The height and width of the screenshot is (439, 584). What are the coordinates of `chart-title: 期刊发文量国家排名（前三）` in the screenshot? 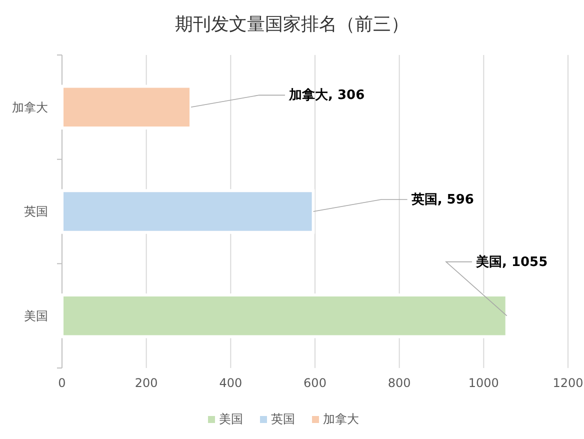 It's located at (292, 24).